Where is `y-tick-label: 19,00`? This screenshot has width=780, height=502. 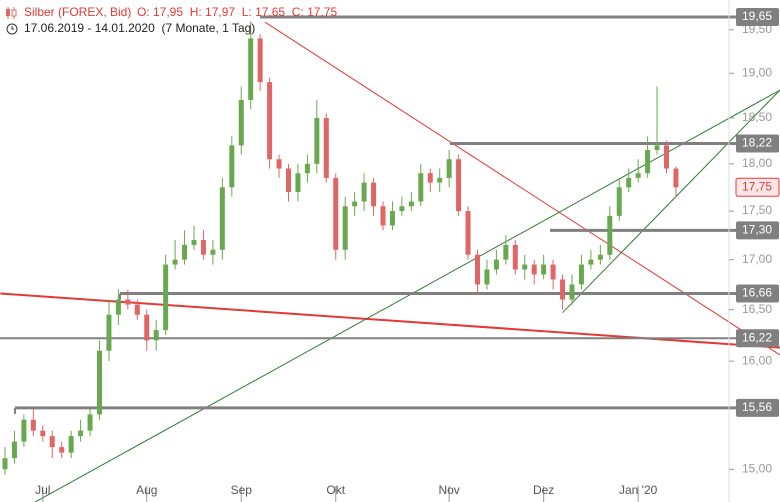 y-tick-label: 19,00 is located at coordinates (757, 72).